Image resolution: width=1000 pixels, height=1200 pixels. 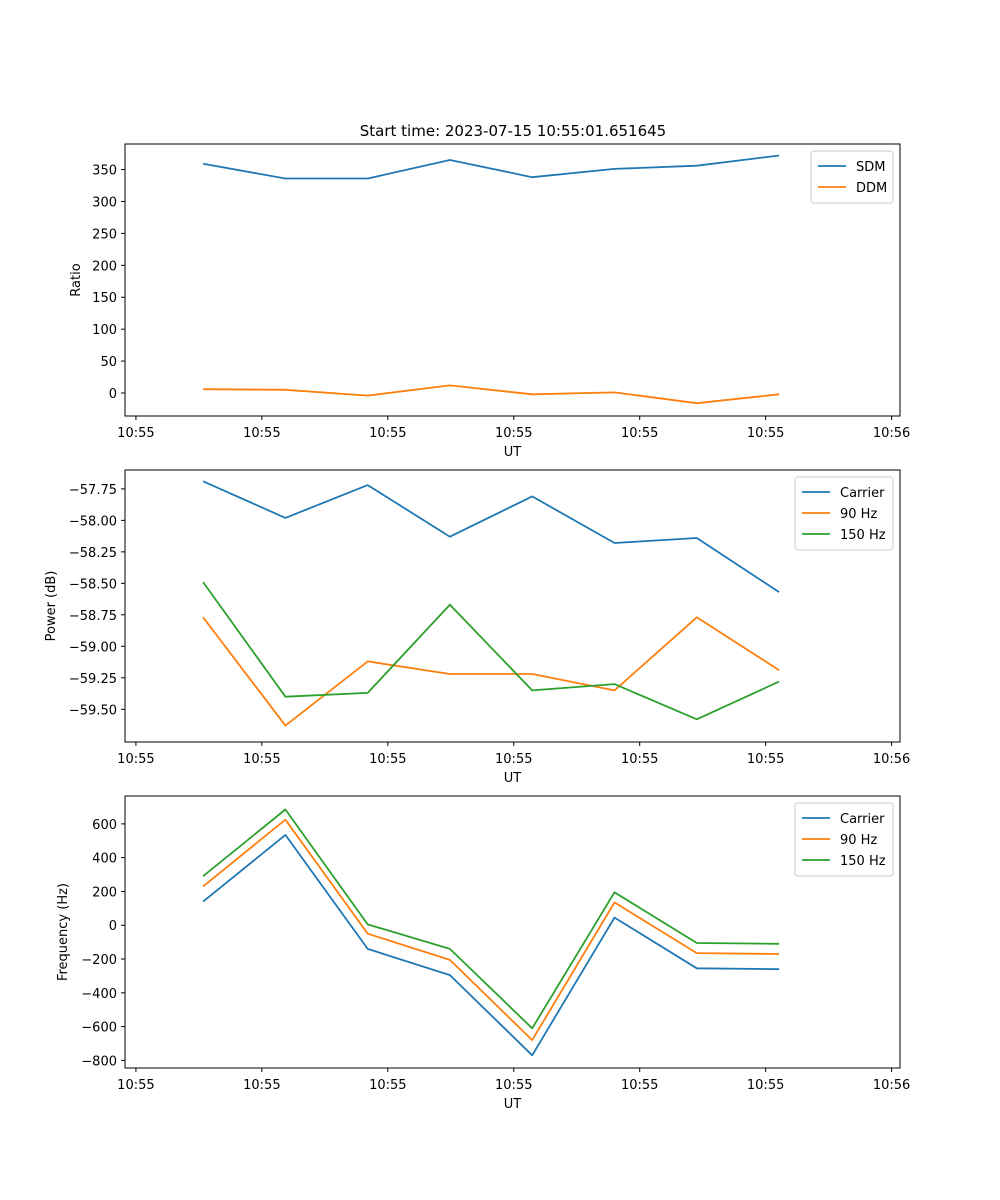 I want to click on y-tick-label: −800, so click(x=99, y=1061).